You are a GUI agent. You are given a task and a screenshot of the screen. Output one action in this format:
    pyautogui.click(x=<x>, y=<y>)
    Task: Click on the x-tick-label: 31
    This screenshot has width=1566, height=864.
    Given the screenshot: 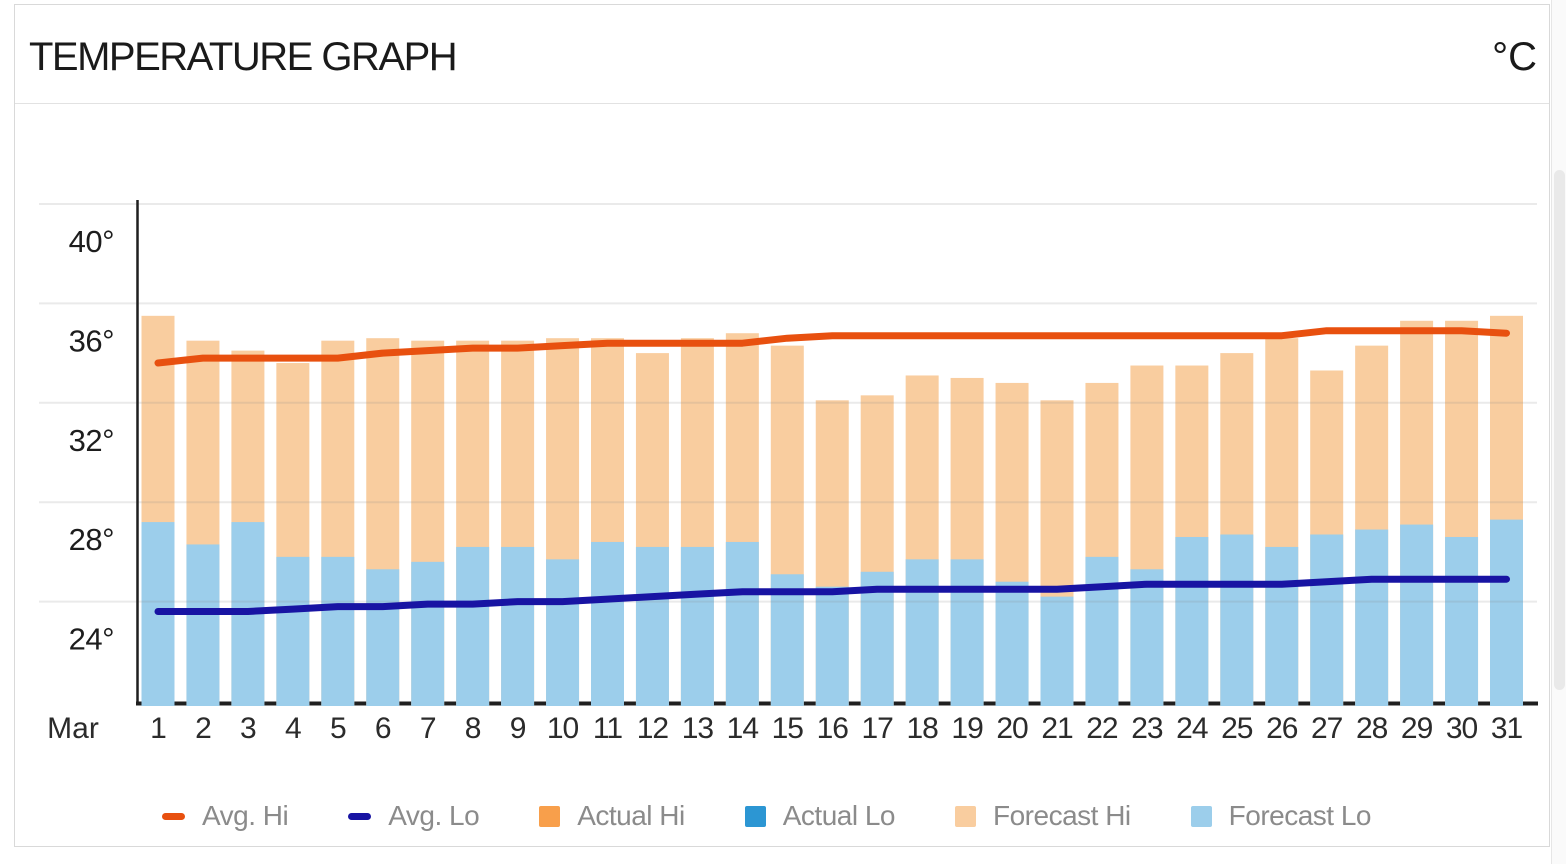 What is the action you would take?
    pyautogui.click(x=1507, y=728)
    